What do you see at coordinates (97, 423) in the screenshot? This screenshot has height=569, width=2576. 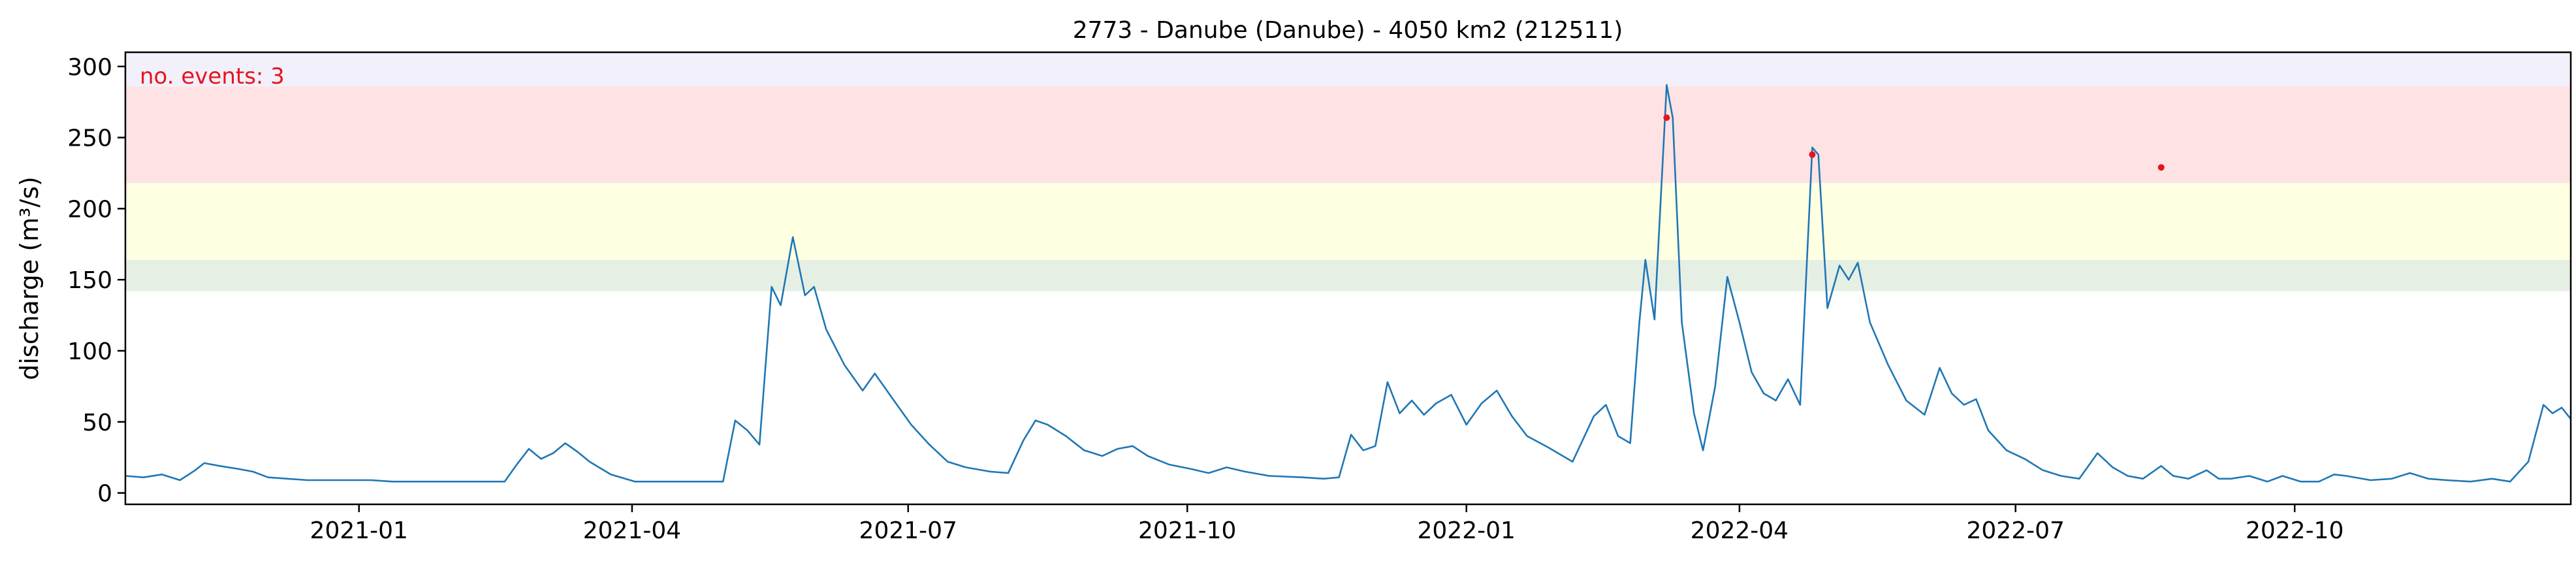 I see `y-tick-label: 50` at bounding box center [97, 423].